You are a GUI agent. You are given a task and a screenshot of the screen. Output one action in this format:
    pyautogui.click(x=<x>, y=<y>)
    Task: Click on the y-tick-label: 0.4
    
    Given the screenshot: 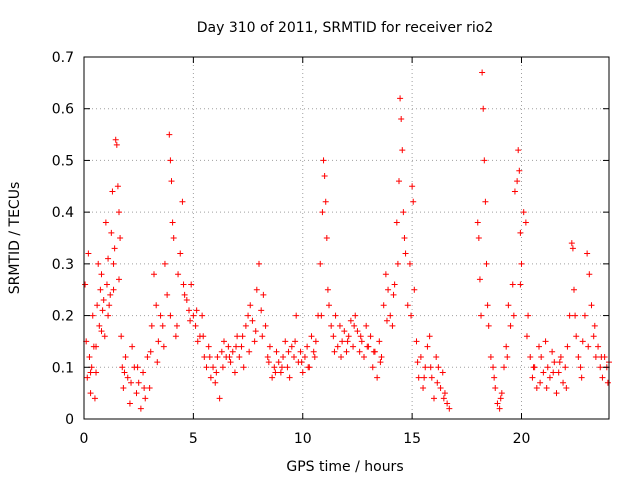 What is the action you would take?
    pyautogui.click(x=63, y=213)
    